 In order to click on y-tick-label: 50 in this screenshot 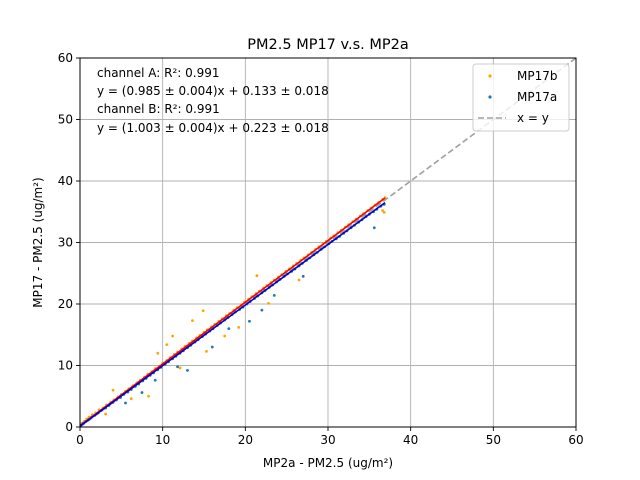, I will do `click(65, 120)`.